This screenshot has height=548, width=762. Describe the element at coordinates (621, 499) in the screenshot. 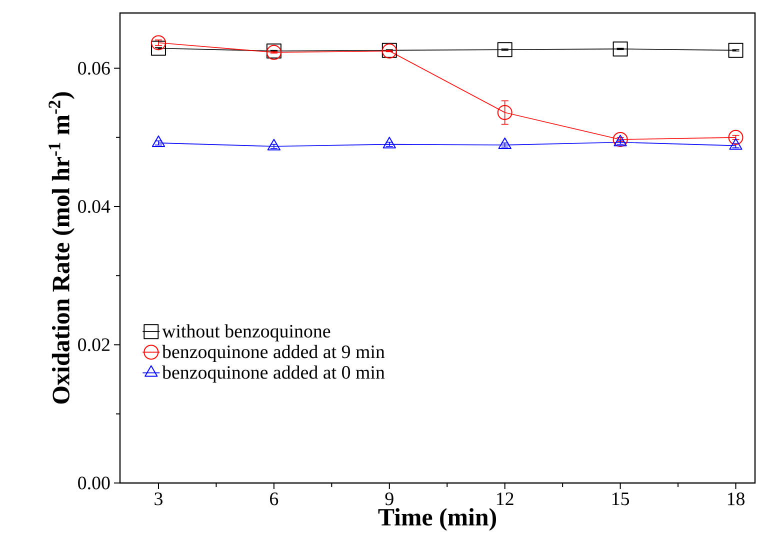

I see `x-tick-label: 15` at that location.